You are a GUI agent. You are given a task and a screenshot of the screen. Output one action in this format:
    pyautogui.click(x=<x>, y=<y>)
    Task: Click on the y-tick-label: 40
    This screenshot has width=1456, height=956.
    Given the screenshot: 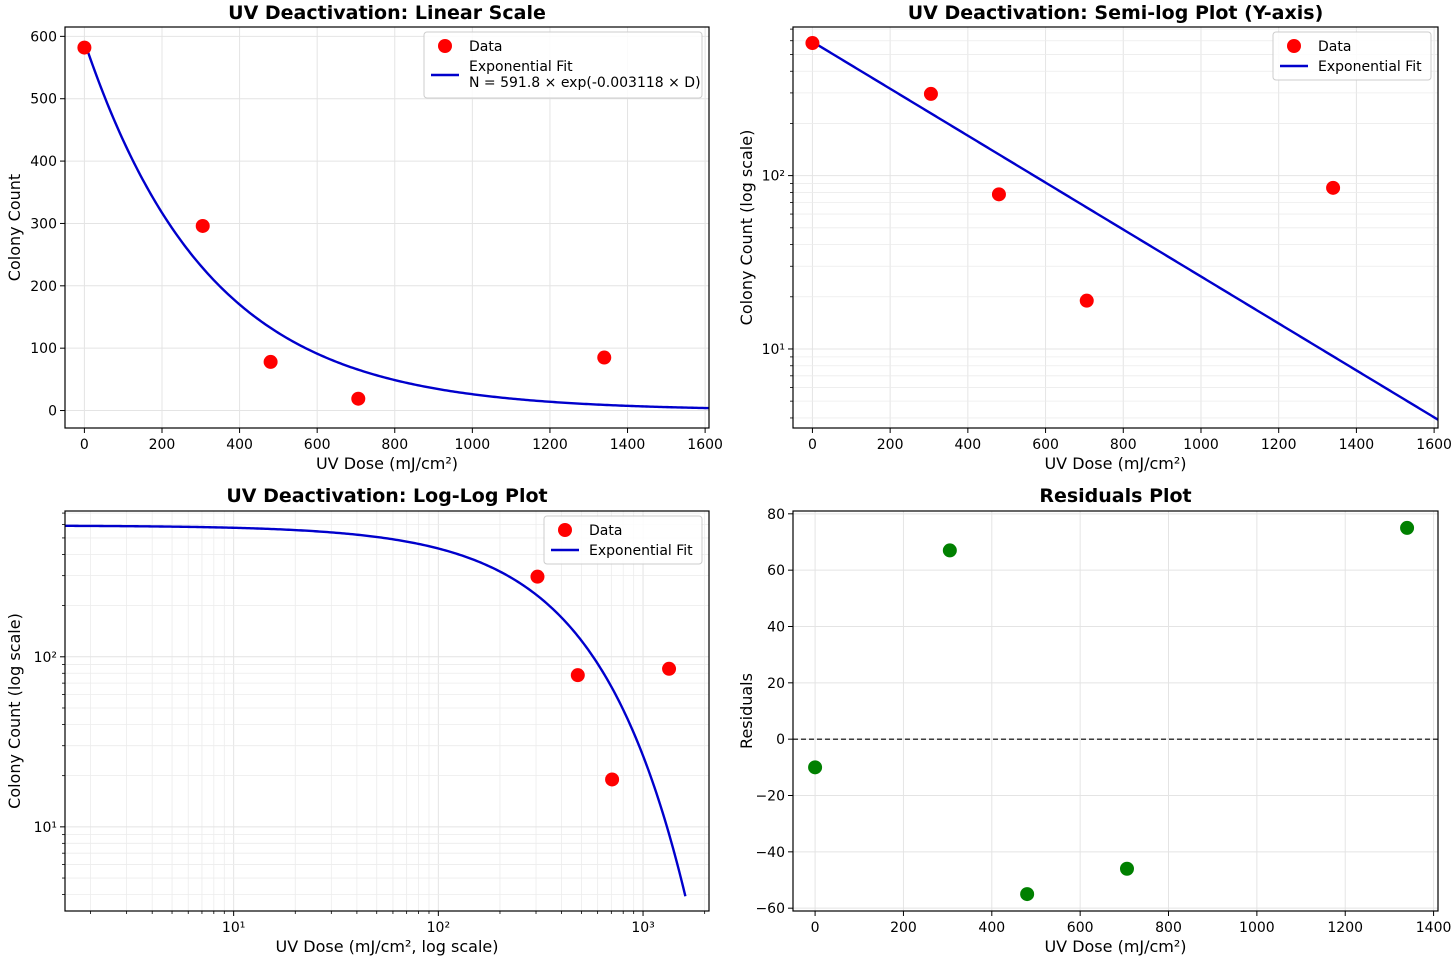 What is the action you would take?
    pyautogui.click(x=776, y=627)
    